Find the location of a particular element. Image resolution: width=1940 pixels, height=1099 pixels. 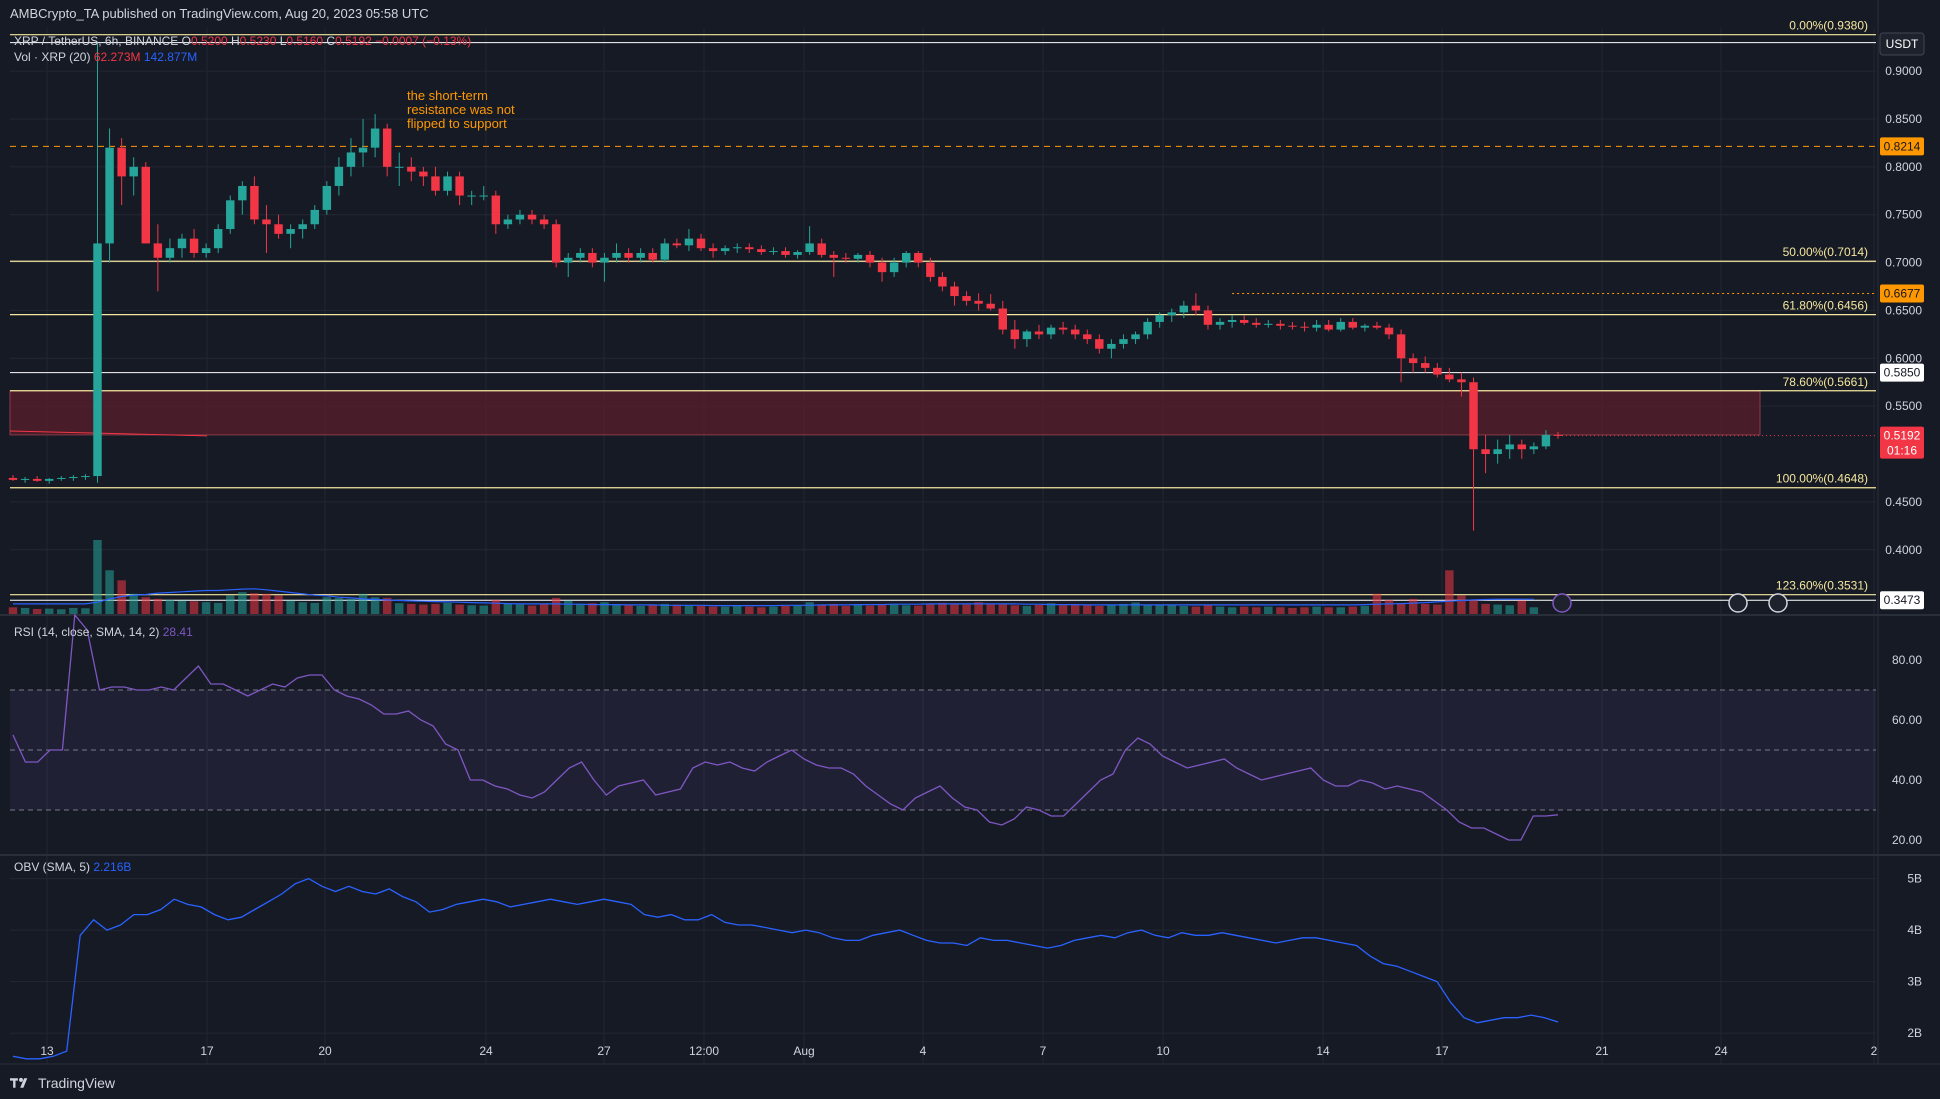

currency-badge is located at coordinates (1902, 44).